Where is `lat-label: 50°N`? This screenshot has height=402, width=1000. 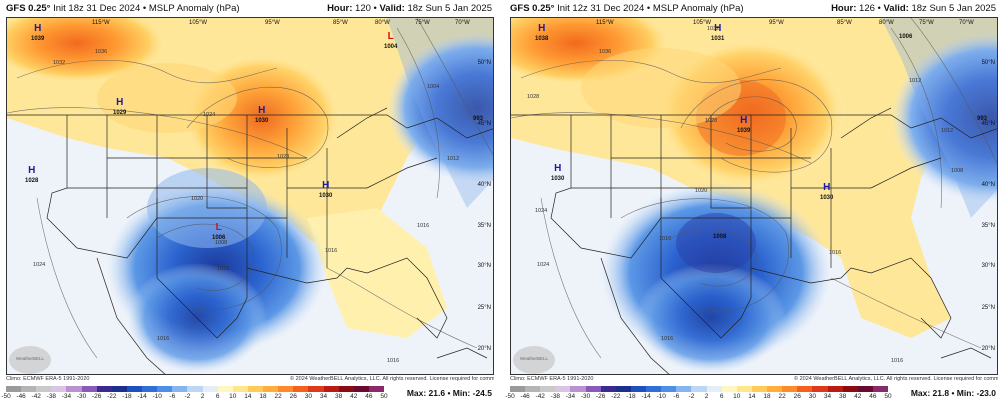 lat-label: 50°N is located at coordinates (988, 63).